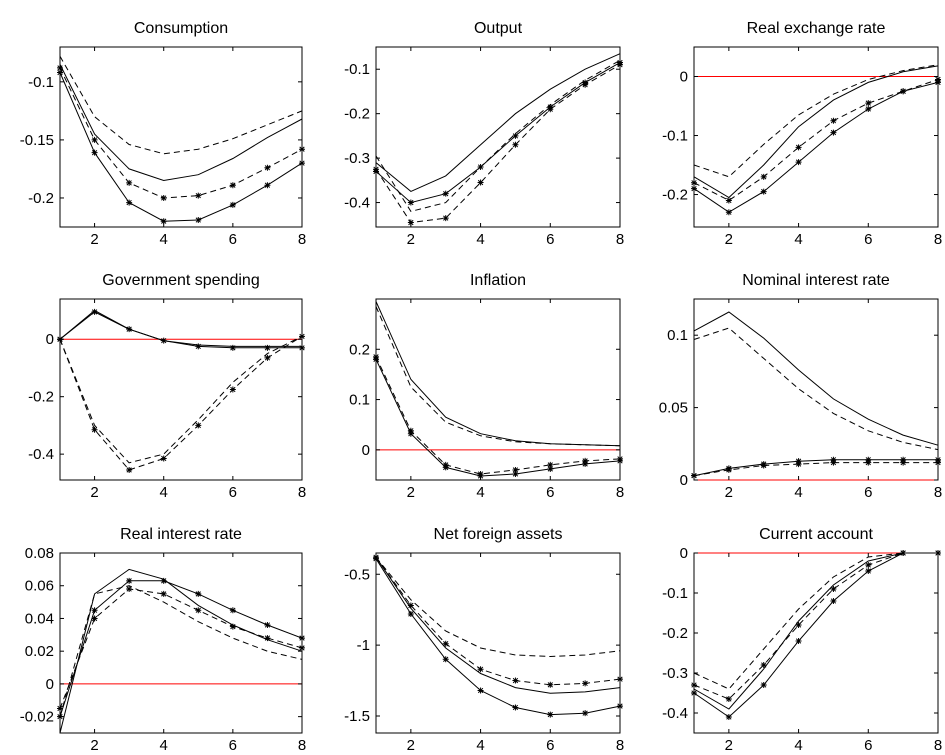  Describe the element at coordinates (816, 28) in the screenshot. I see `panel-title: Real exchange rate` at that location.